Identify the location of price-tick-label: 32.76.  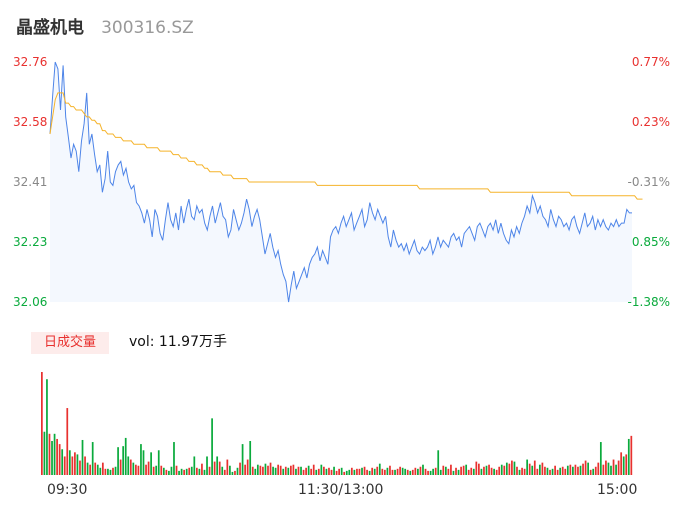
(30, 62).